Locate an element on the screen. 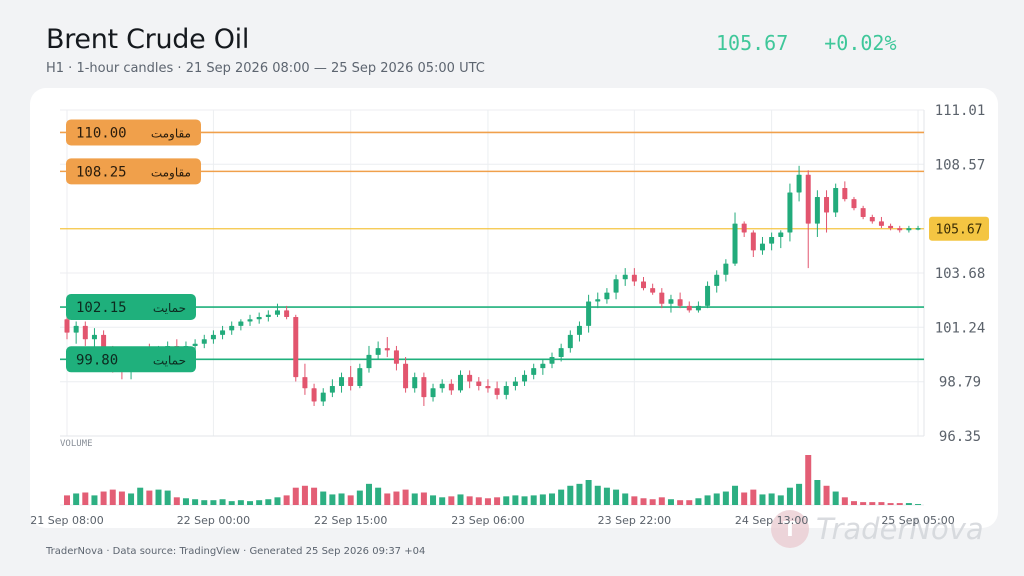  y-tick-label: 108.57 is located at coordinates (960, 165).